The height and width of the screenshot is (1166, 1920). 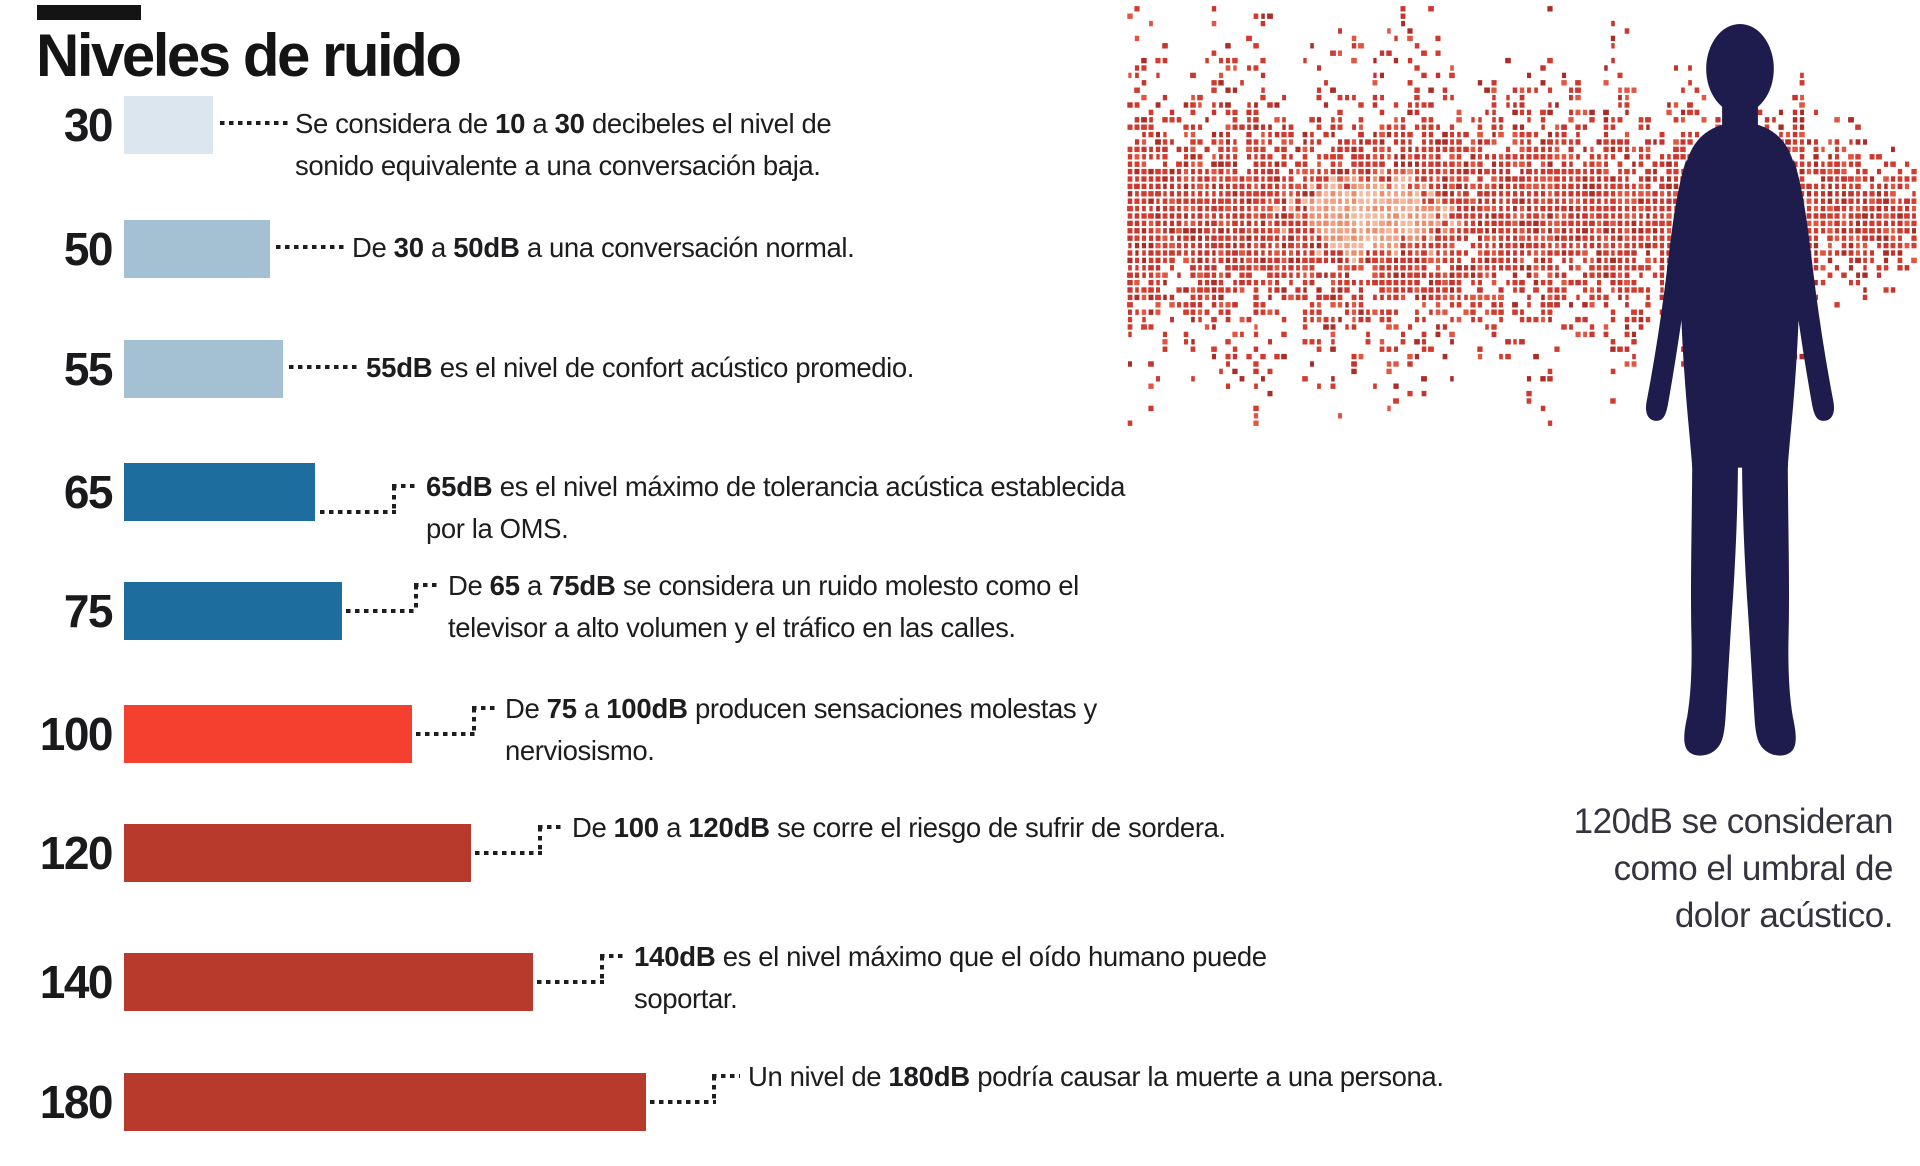 What do you see at coordinates (1768, 603) in the screenshot?
I see `silhouette-right-leg` at bounding box center [1768, 603].